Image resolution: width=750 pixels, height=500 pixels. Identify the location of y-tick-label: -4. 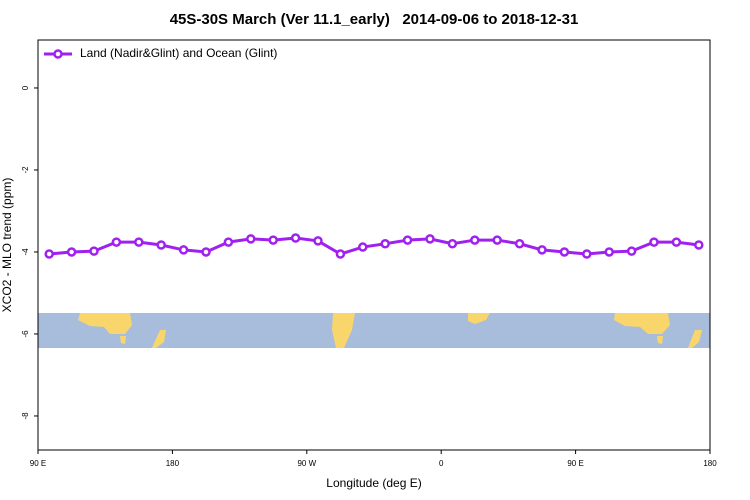
(25, 252).